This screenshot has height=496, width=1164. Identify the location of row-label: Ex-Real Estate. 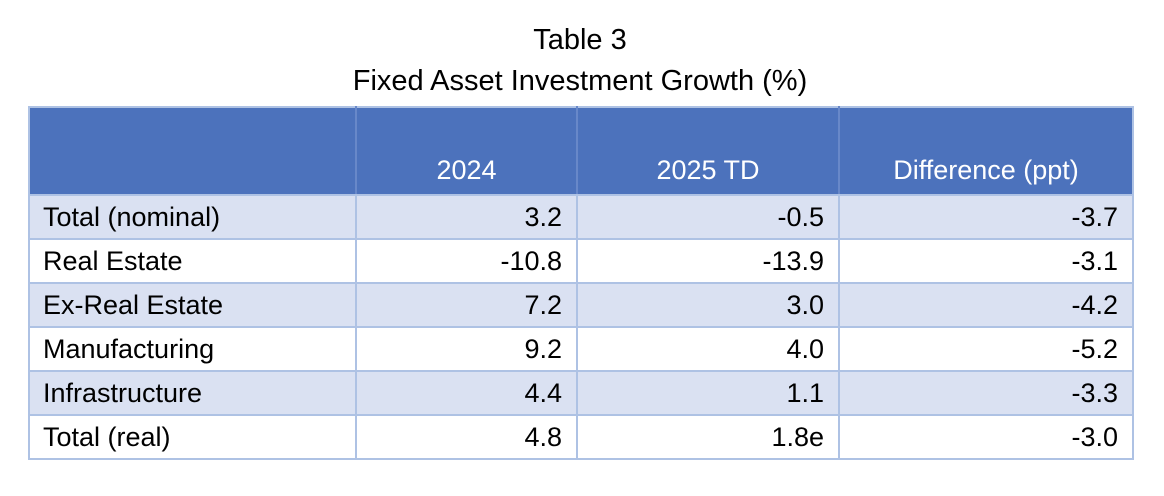
(192, 305).